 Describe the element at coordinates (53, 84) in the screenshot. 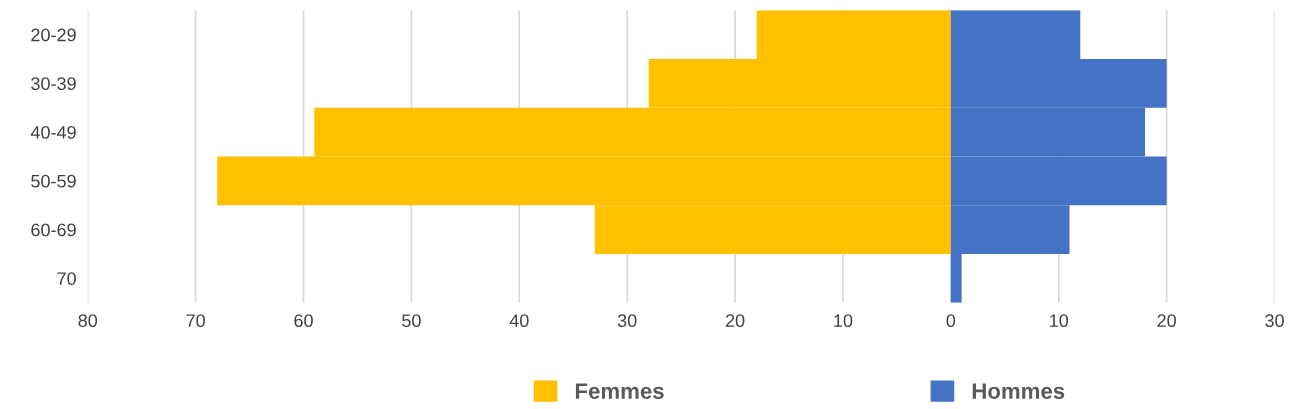

I see `y-tick-label: 30-39` at that location.